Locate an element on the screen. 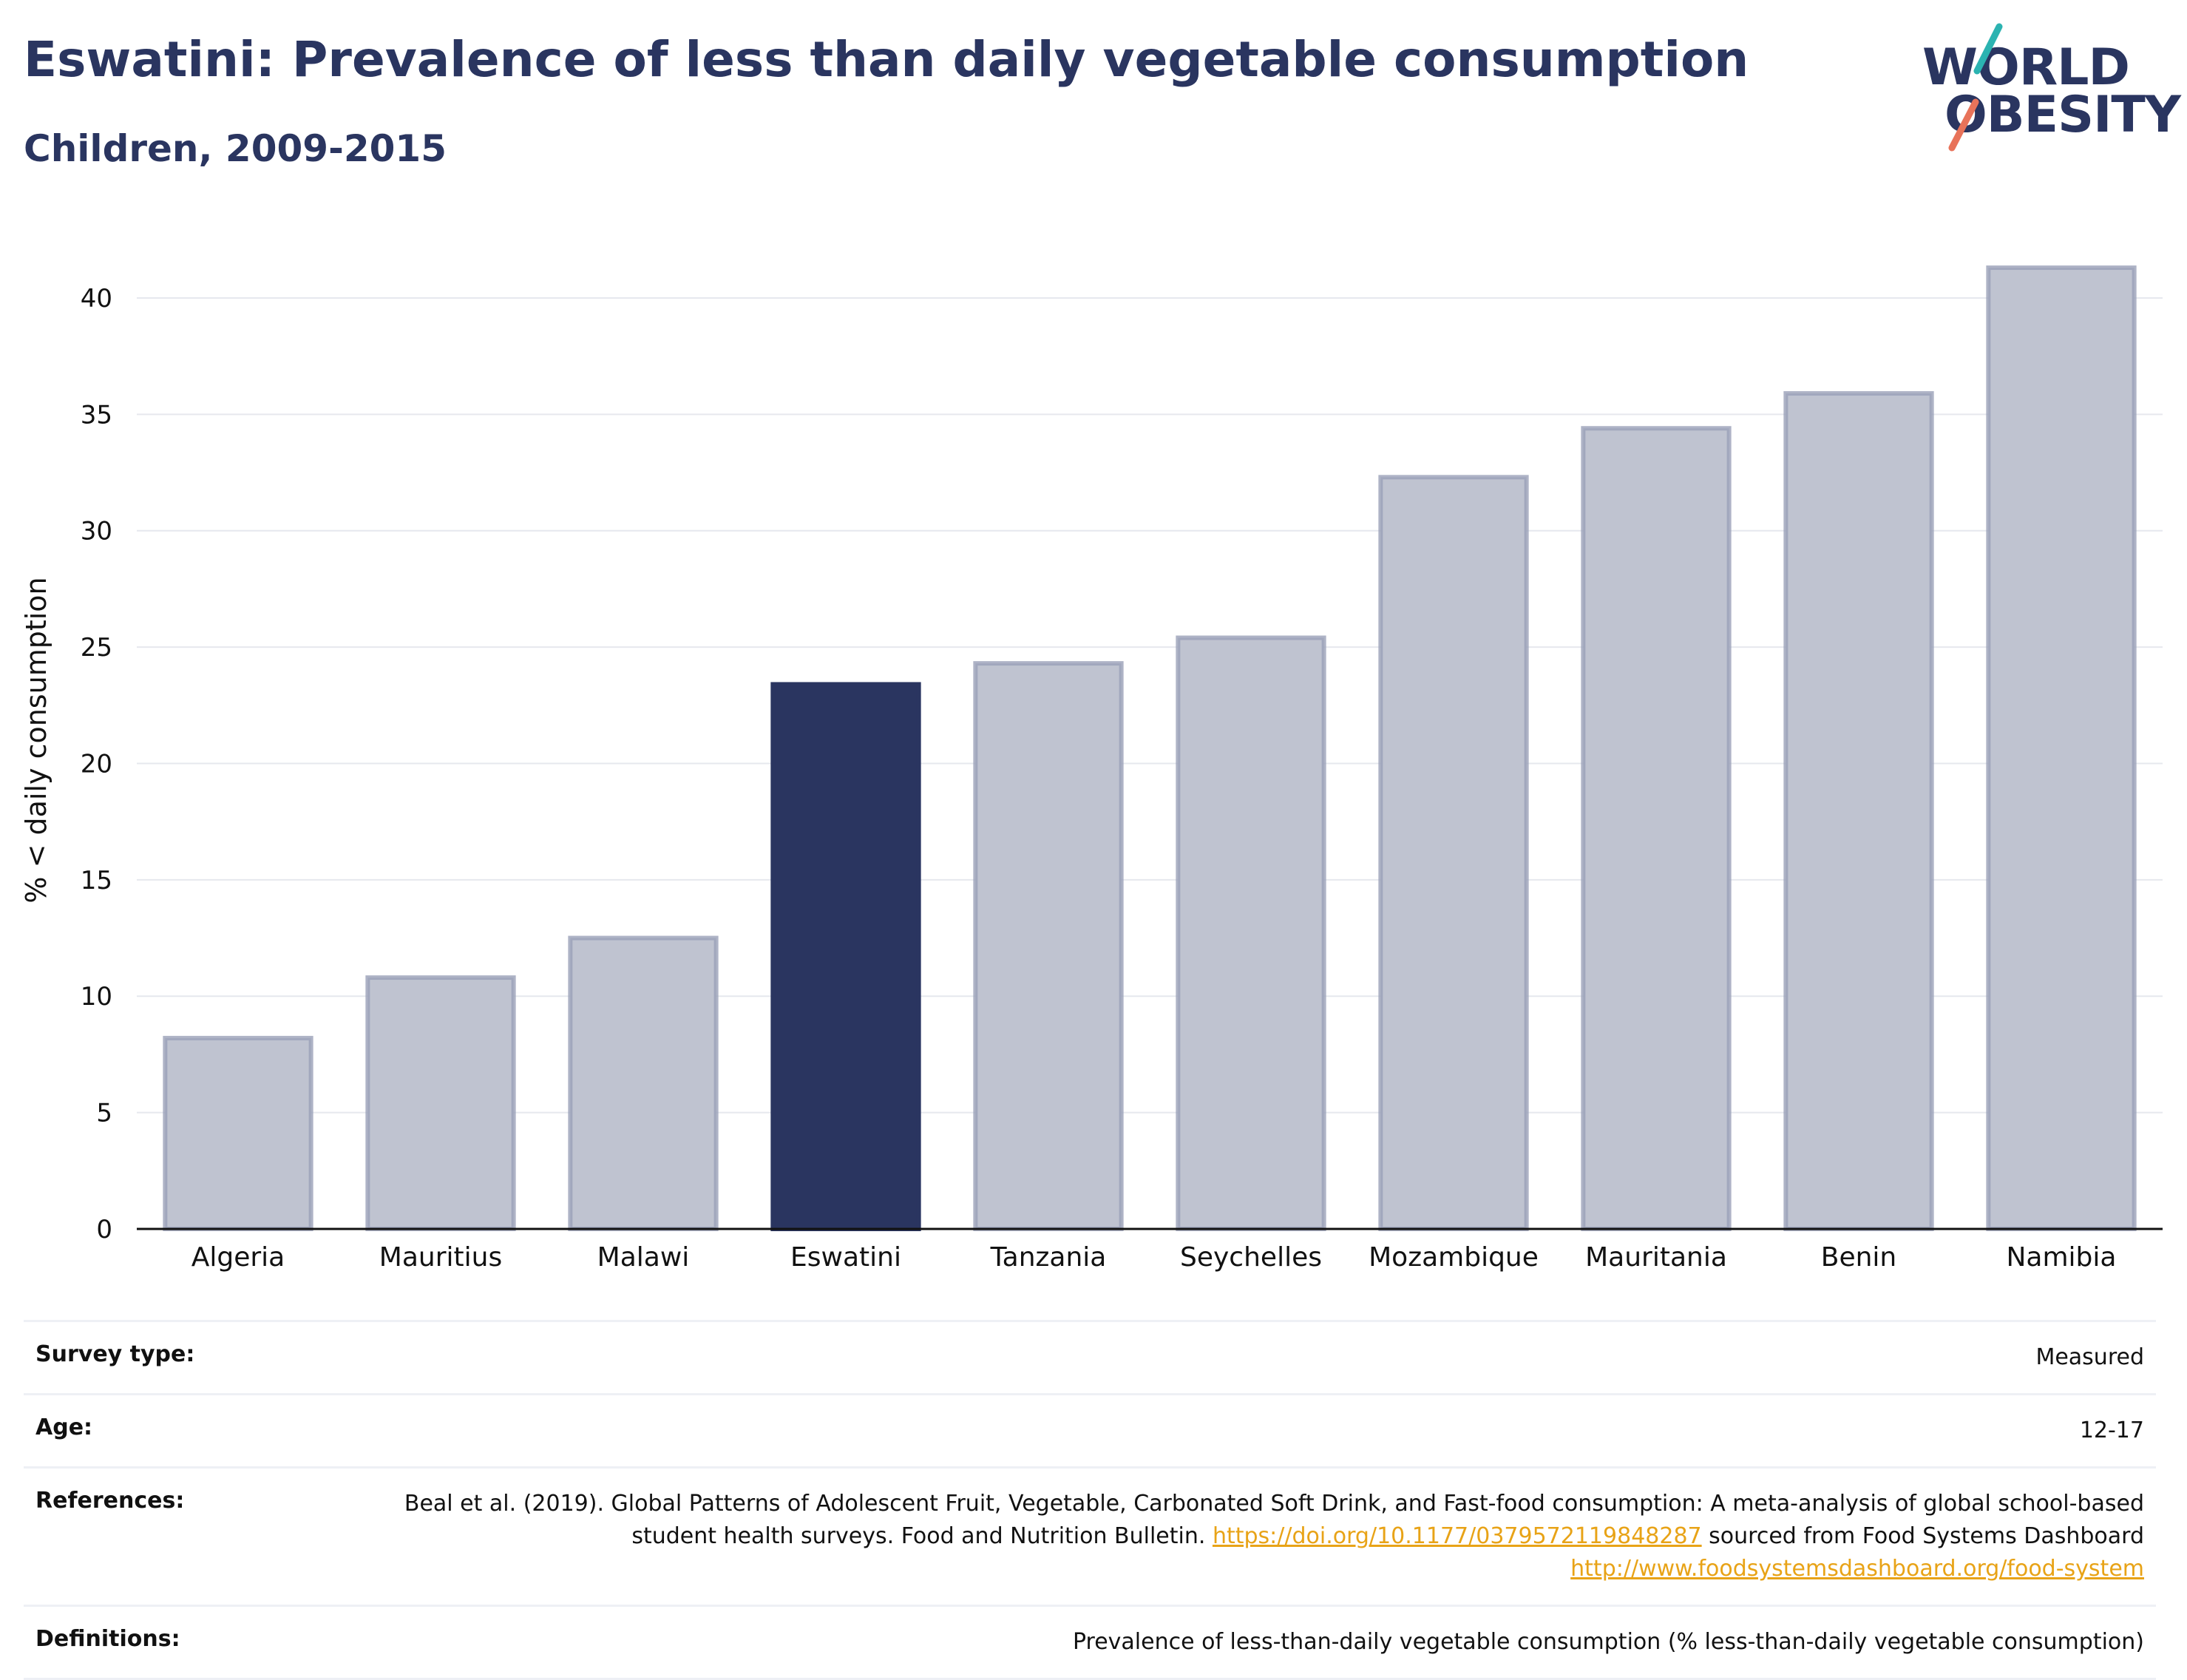 The height and width of the screenshot is (1680, 2187). bar-mauritius is located at coordinates (440, 1103).